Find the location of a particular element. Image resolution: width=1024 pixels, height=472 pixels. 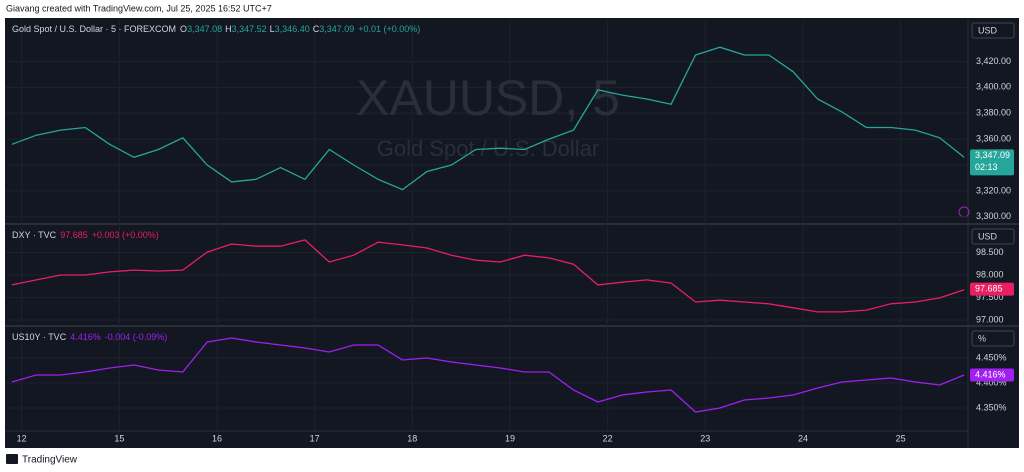

y-tick-label: 98.000 is located at coordinates (990, 274).